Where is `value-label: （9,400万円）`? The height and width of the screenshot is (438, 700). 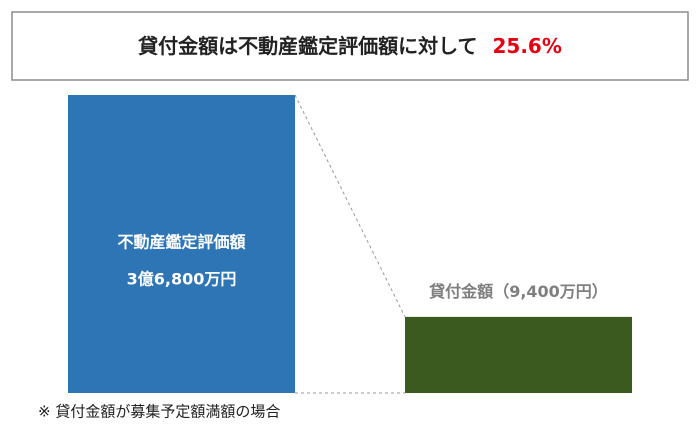 value-label: （9,400万円） is located at coordinates (550, 290).